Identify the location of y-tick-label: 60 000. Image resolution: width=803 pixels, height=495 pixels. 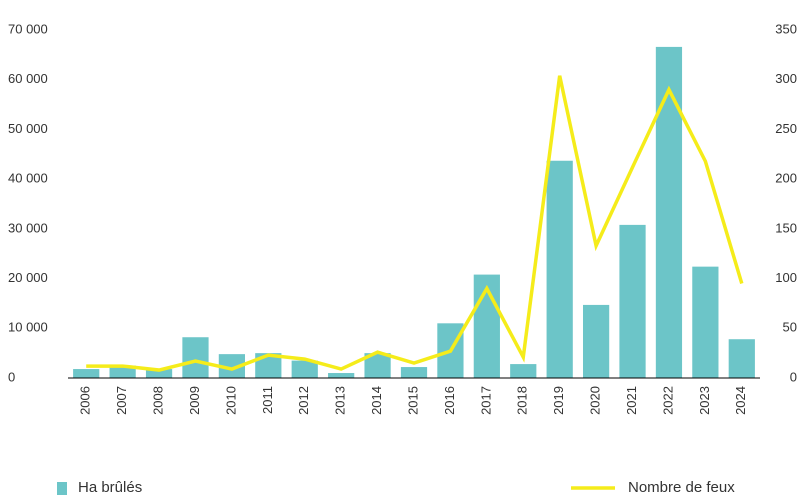
(28, 78).